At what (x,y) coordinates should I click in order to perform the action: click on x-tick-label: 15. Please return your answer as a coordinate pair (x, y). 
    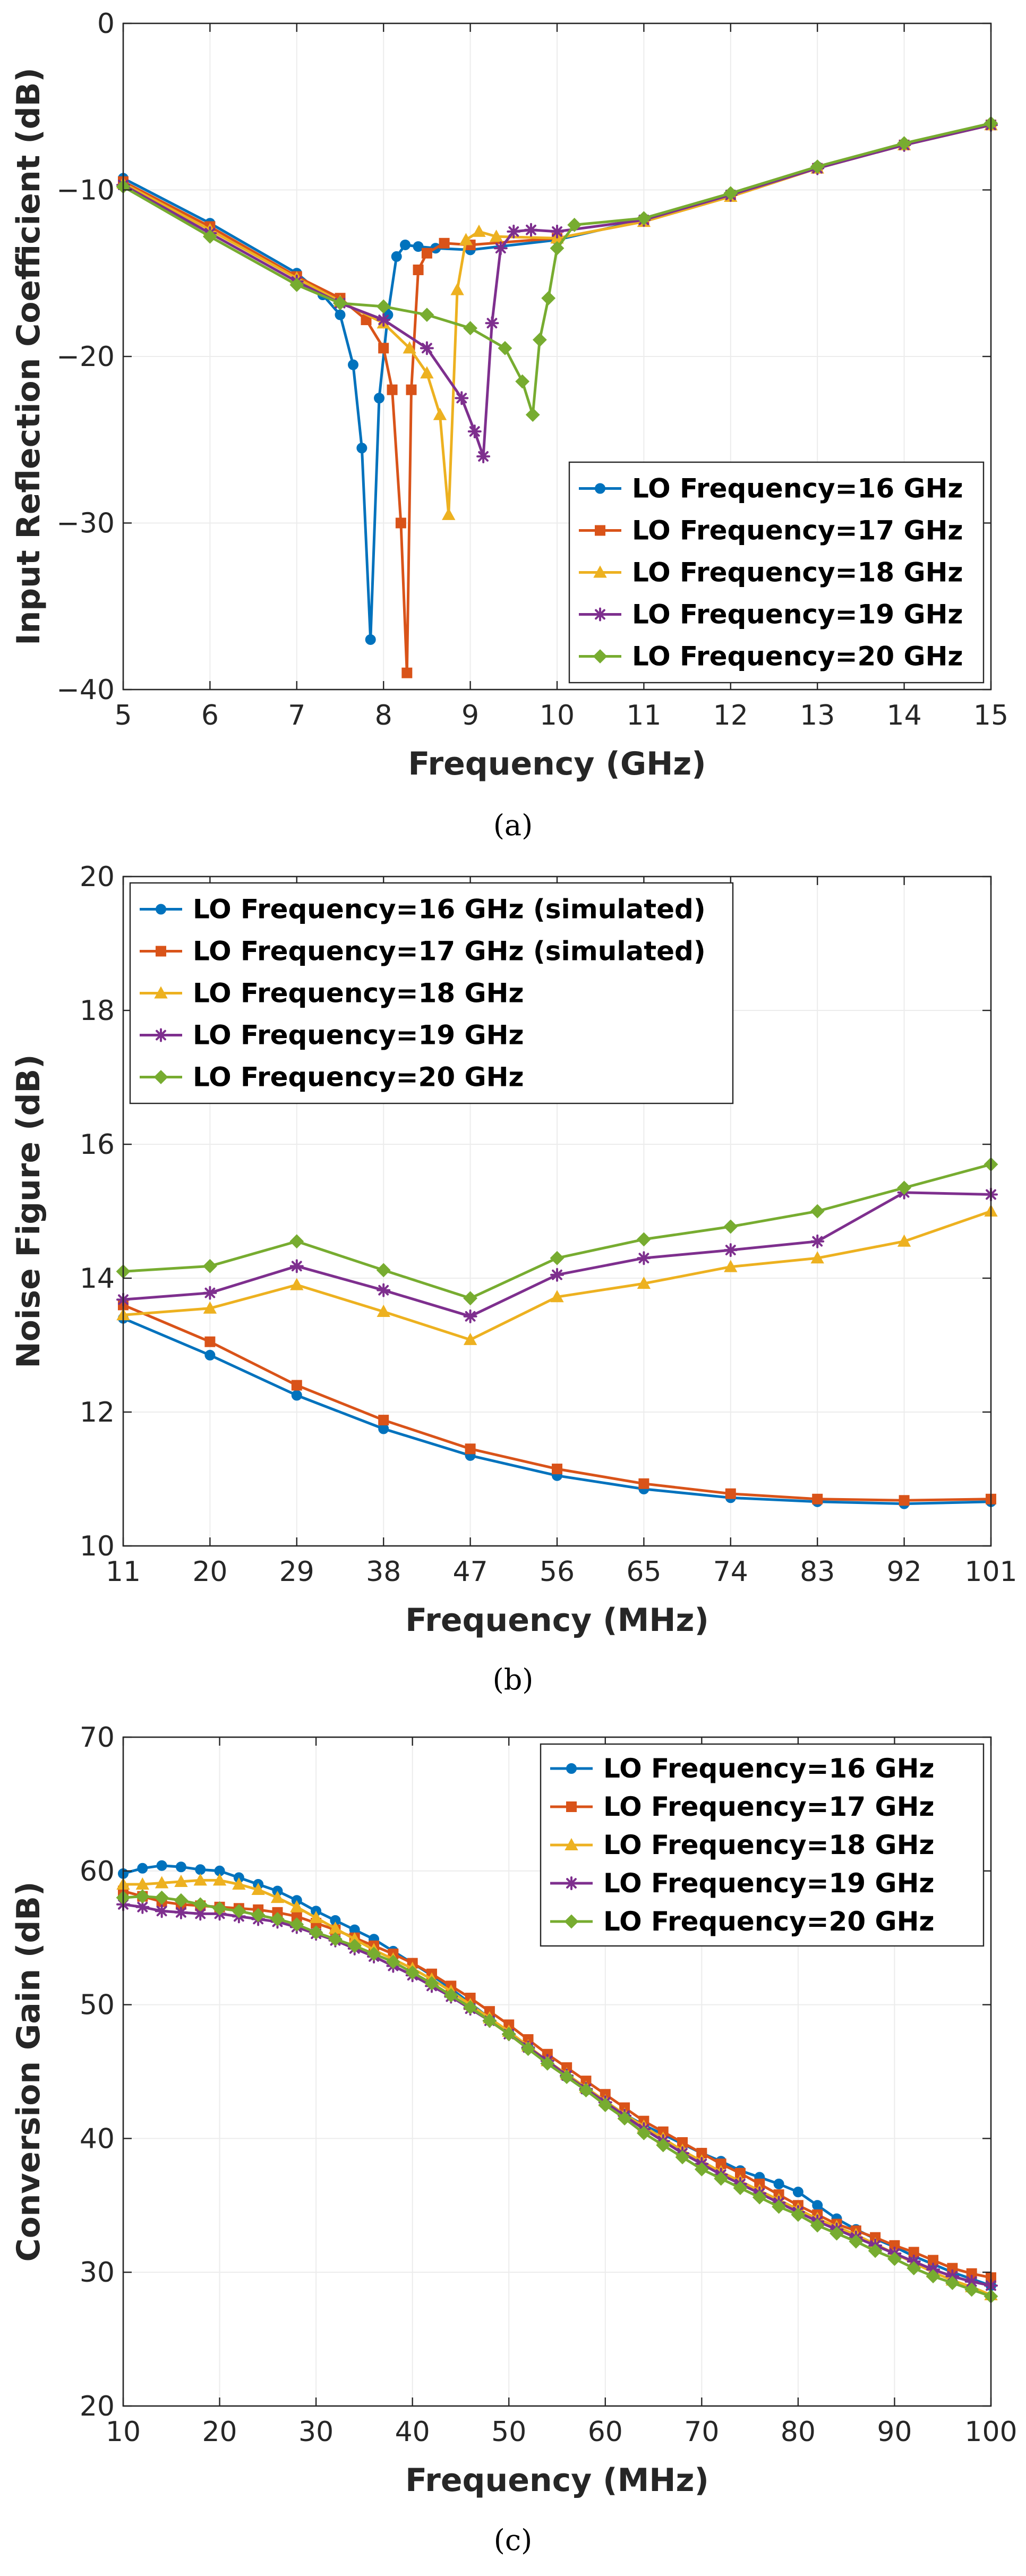
    Looking at the image, I should click on (990, 716).